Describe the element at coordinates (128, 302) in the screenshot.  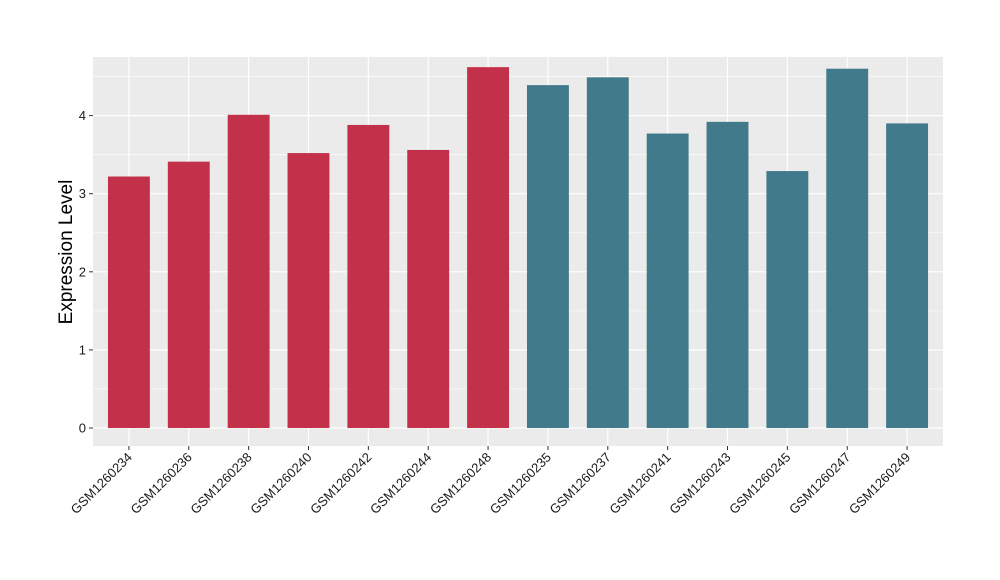
I see `bar-gsm1260234` at that location.